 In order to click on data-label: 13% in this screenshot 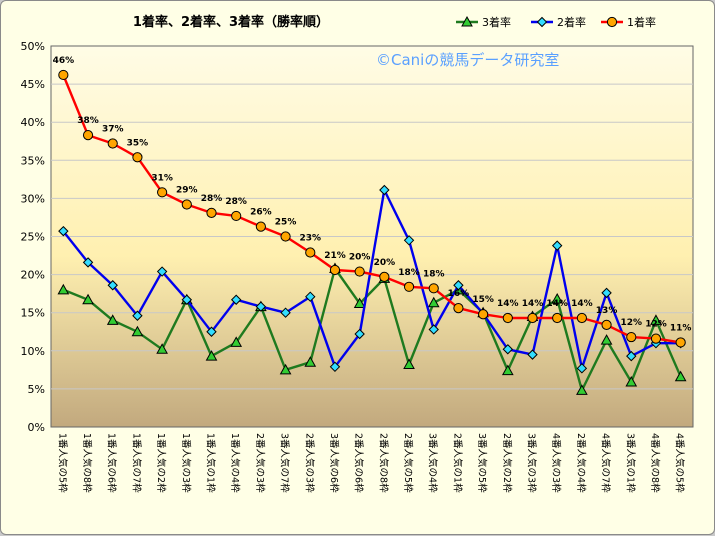, I will do `click(607, 311)`.